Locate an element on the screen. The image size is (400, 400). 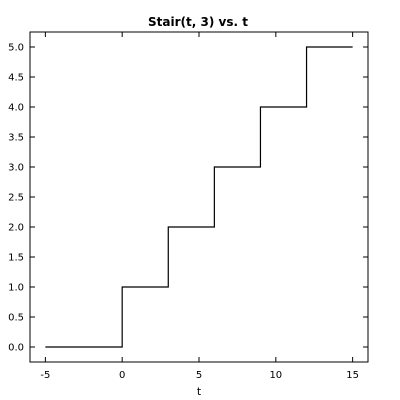
x-tick-label: 10 is located at coordinates (275, 375).